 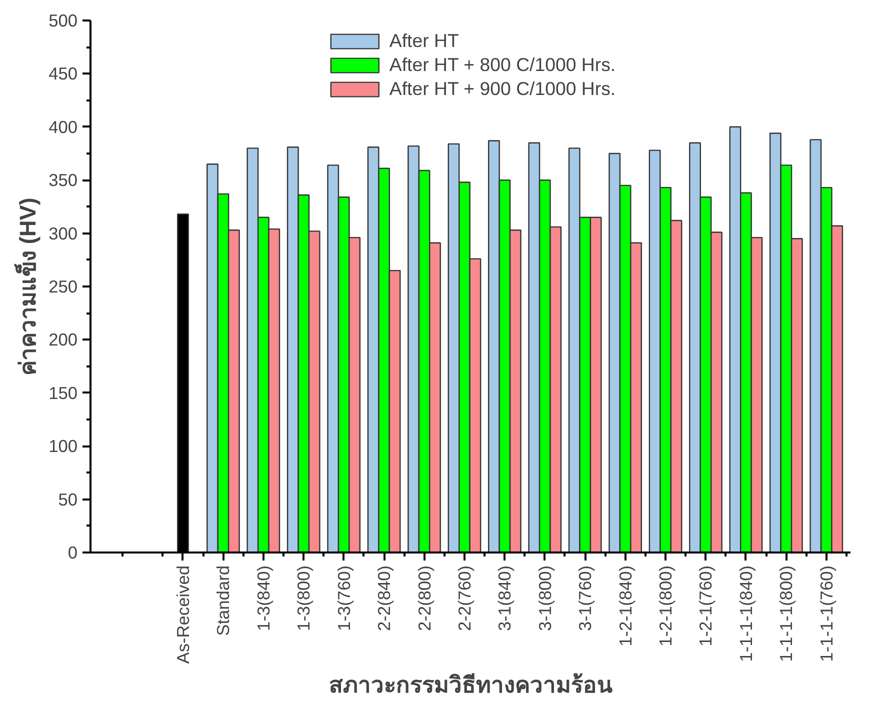 I want to click on y-tick-label: 0, so click(x=73, y=552).